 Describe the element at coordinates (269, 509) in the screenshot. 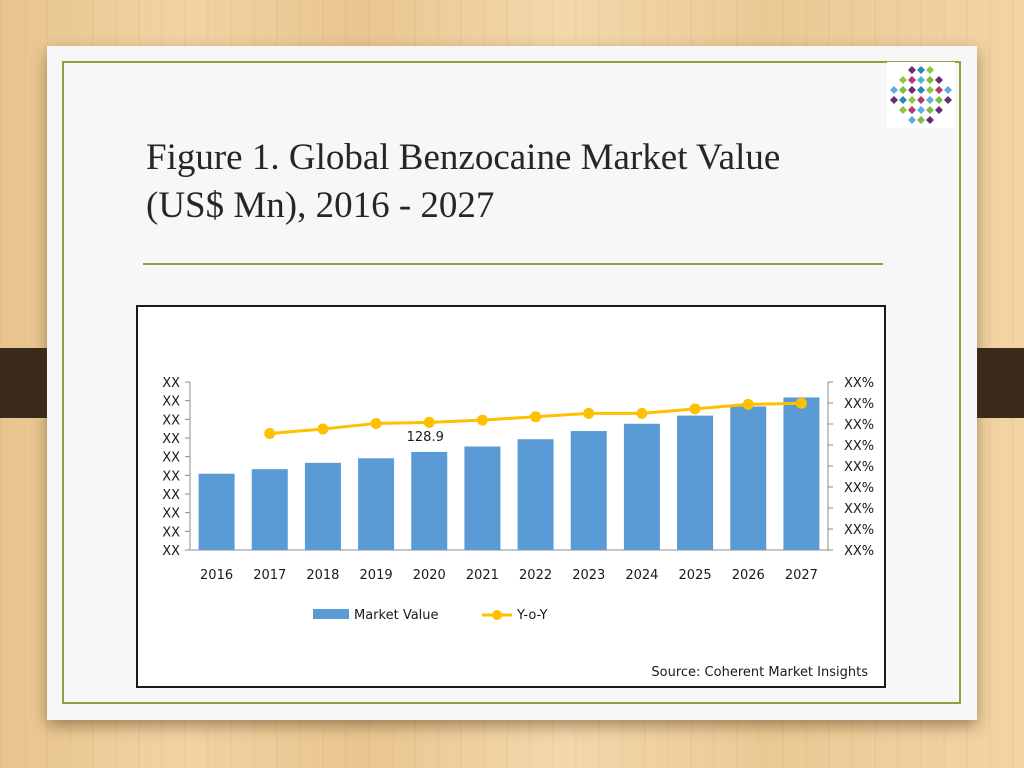

I see `bar-2017` at that location.